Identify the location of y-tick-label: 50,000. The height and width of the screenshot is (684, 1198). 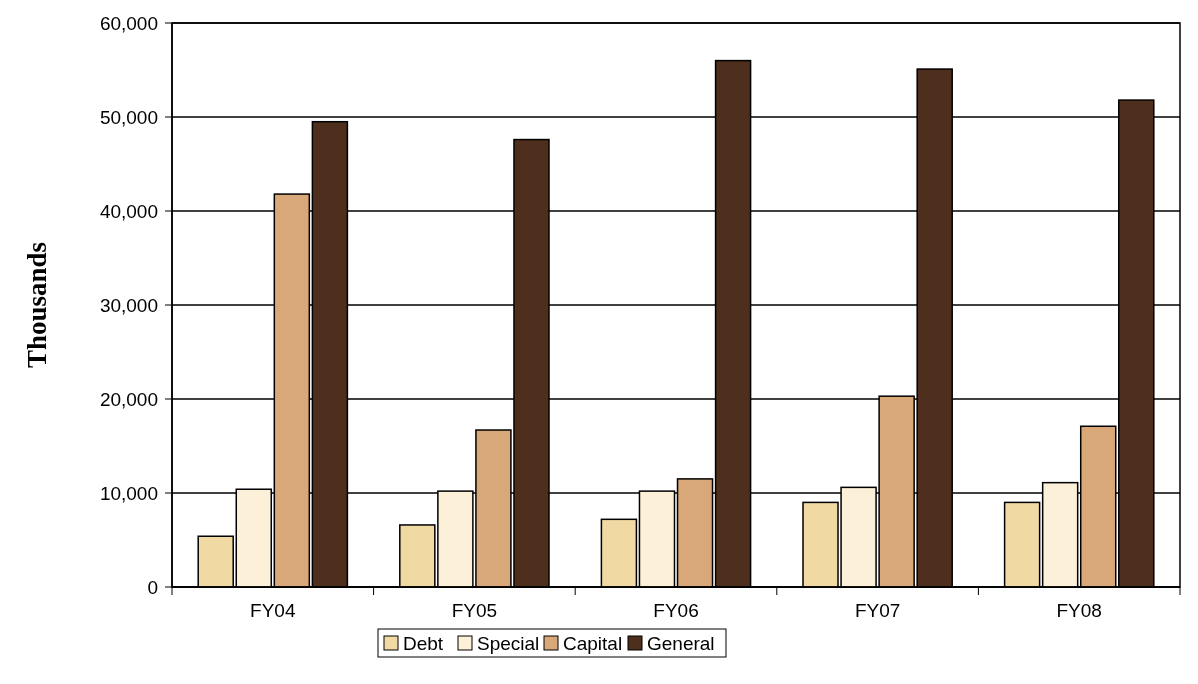
(128, 117).